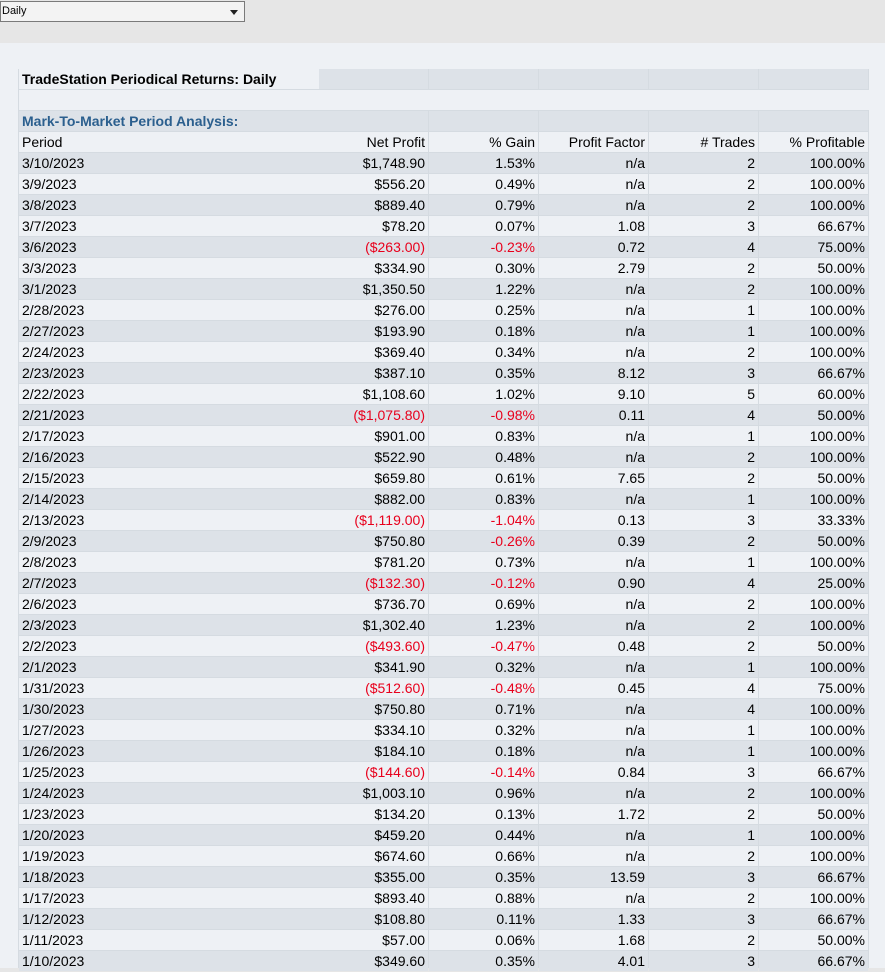  I want to click on trades-cell: 4, so click(703, 709).